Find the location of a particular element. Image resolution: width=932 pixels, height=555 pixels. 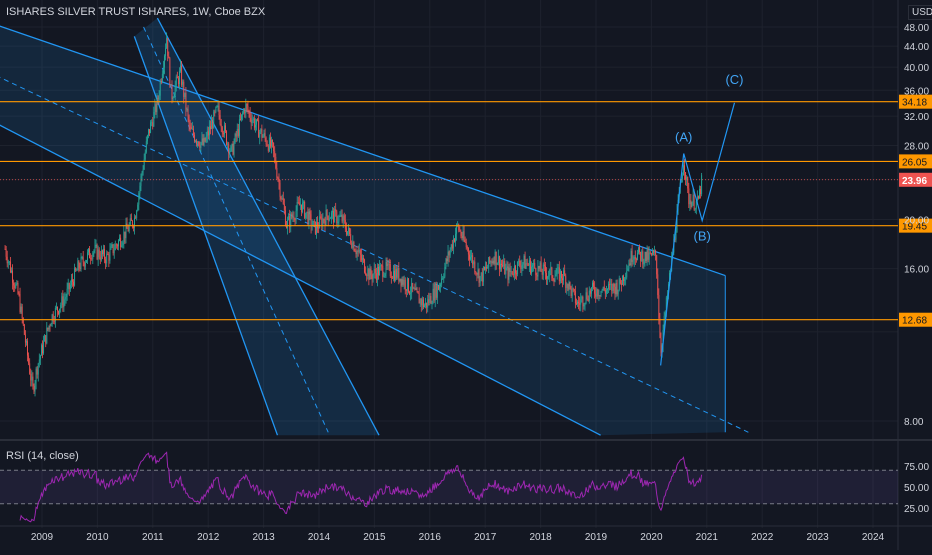

level-label: 34.18 is located at coordinates (914, 103).